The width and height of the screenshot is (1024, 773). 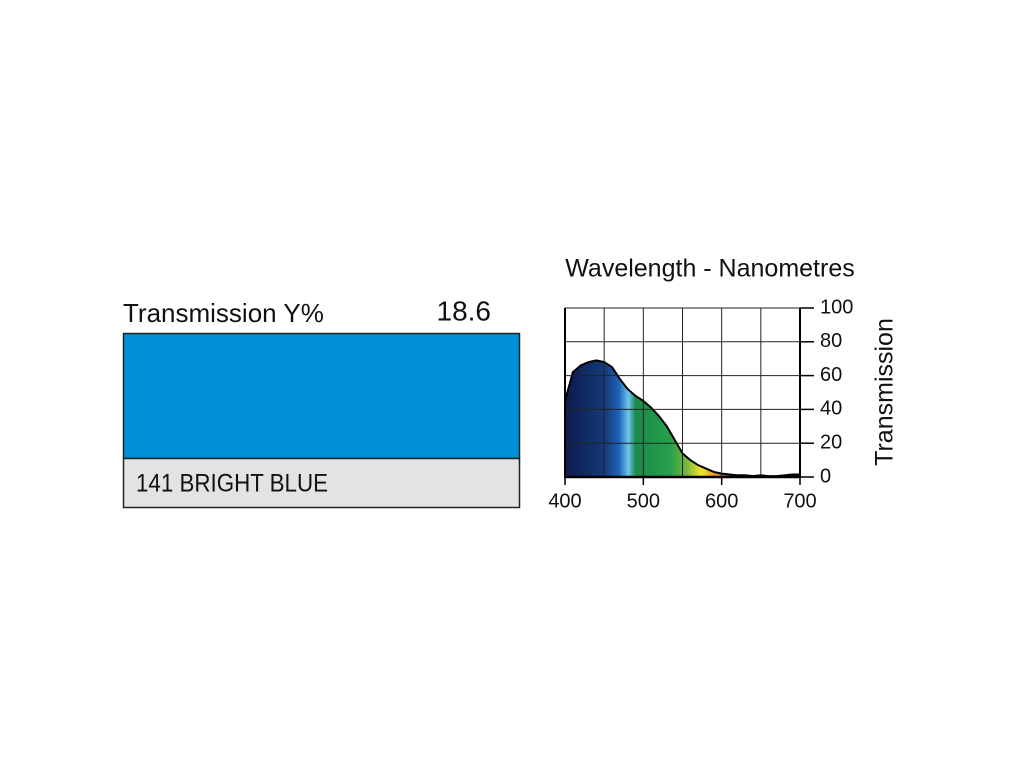 I want to click on y-tick-label: 80, so click(x=831, y=341).